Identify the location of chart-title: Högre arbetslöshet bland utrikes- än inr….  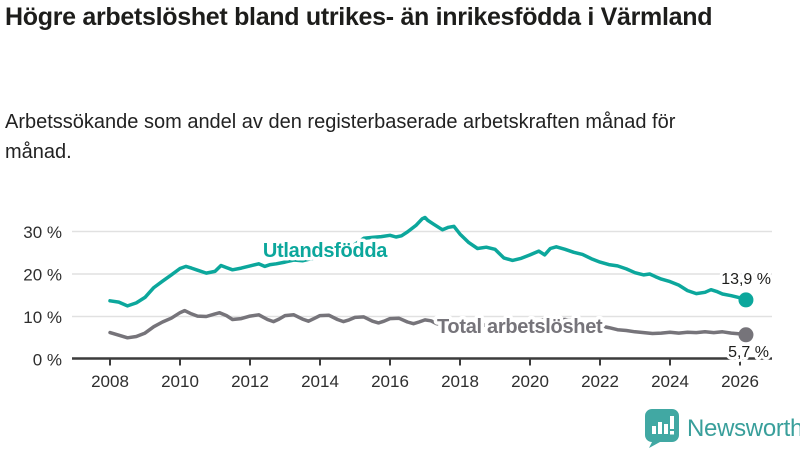
(359, 17).